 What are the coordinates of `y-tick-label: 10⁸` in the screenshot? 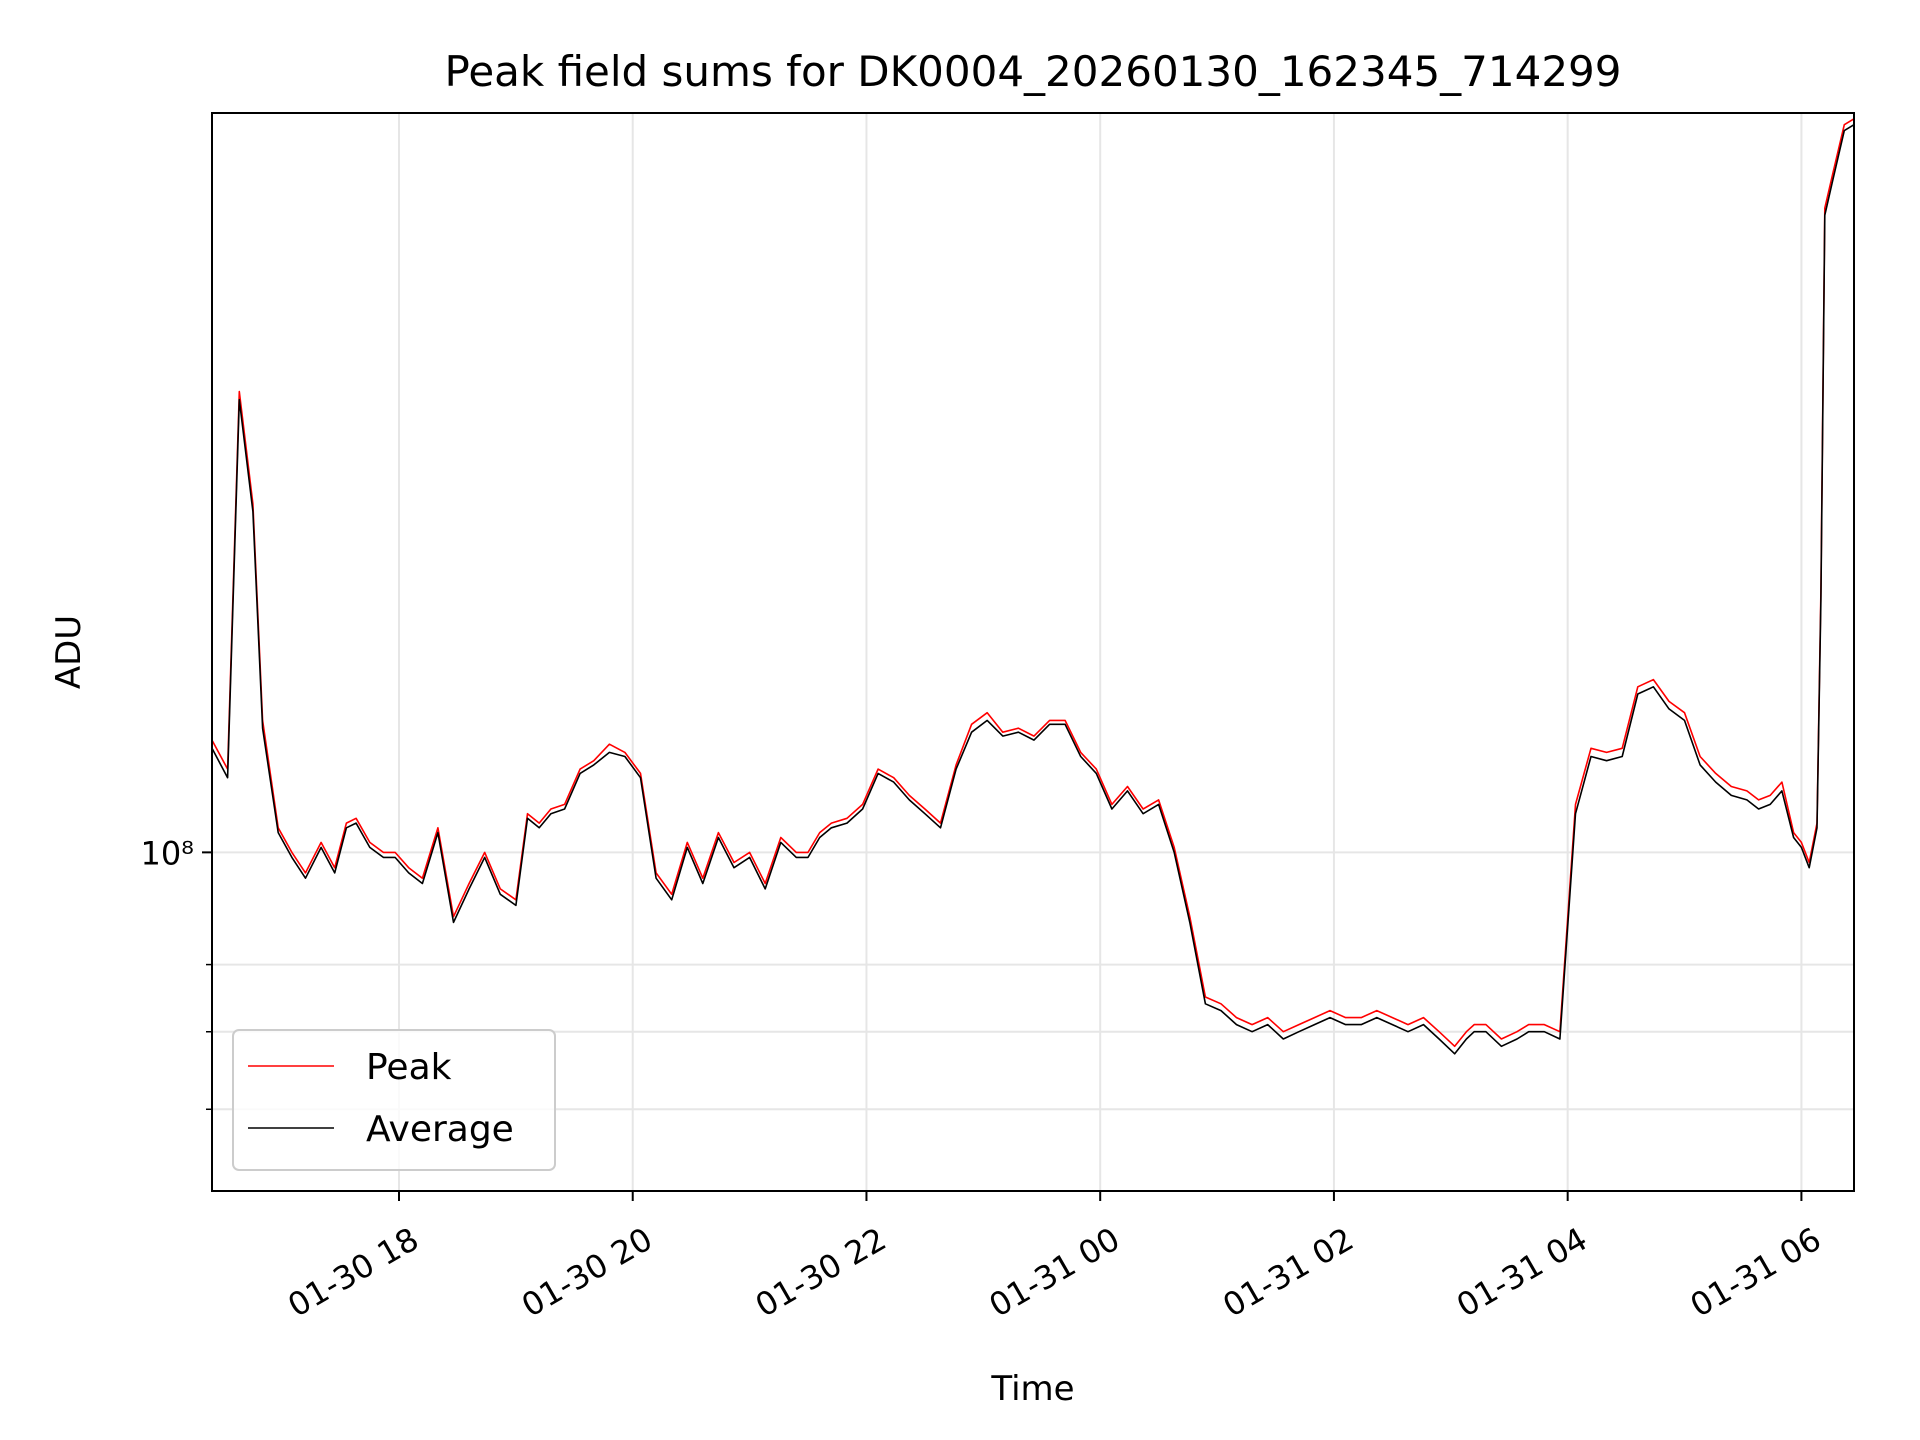 It's located at (167, 853).